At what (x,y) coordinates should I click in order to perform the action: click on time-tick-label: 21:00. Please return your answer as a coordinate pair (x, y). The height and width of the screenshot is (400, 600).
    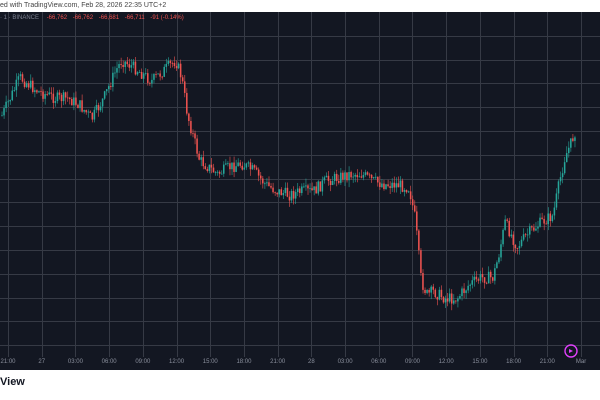
    Looking at the image, I should click on (547, 362).